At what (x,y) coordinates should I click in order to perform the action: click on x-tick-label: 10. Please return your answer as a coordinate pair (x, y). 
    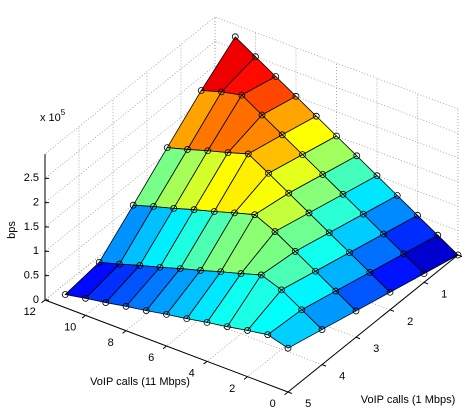
    Looking at the image, I should click on (70, 328).